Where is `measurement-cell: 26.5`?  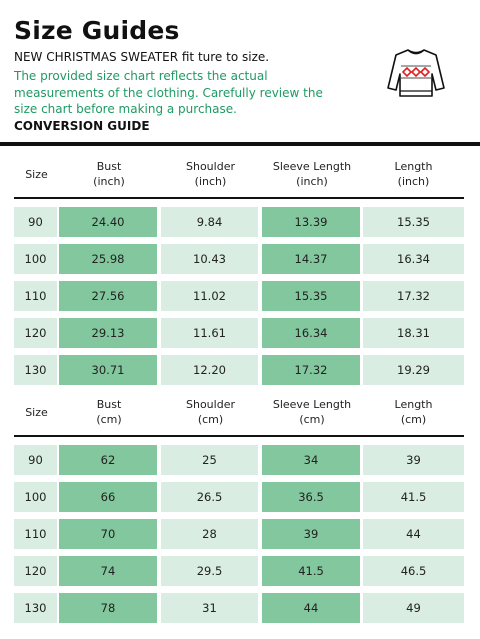 measurement-cell: 26.5 is located at coordinates (209, 497).